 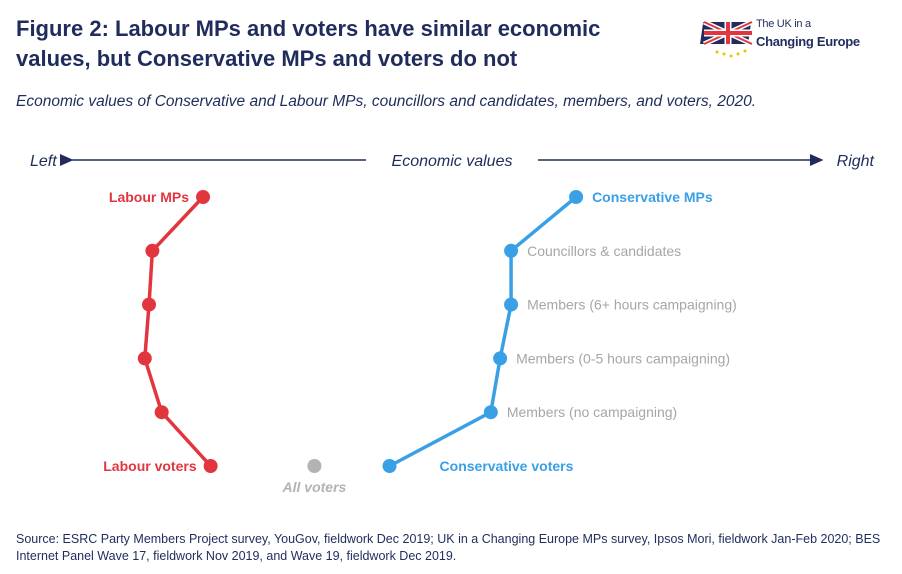 I want to click on conservative-data-label: Members (6+ hours campaigning), so click(x=632, y=305).